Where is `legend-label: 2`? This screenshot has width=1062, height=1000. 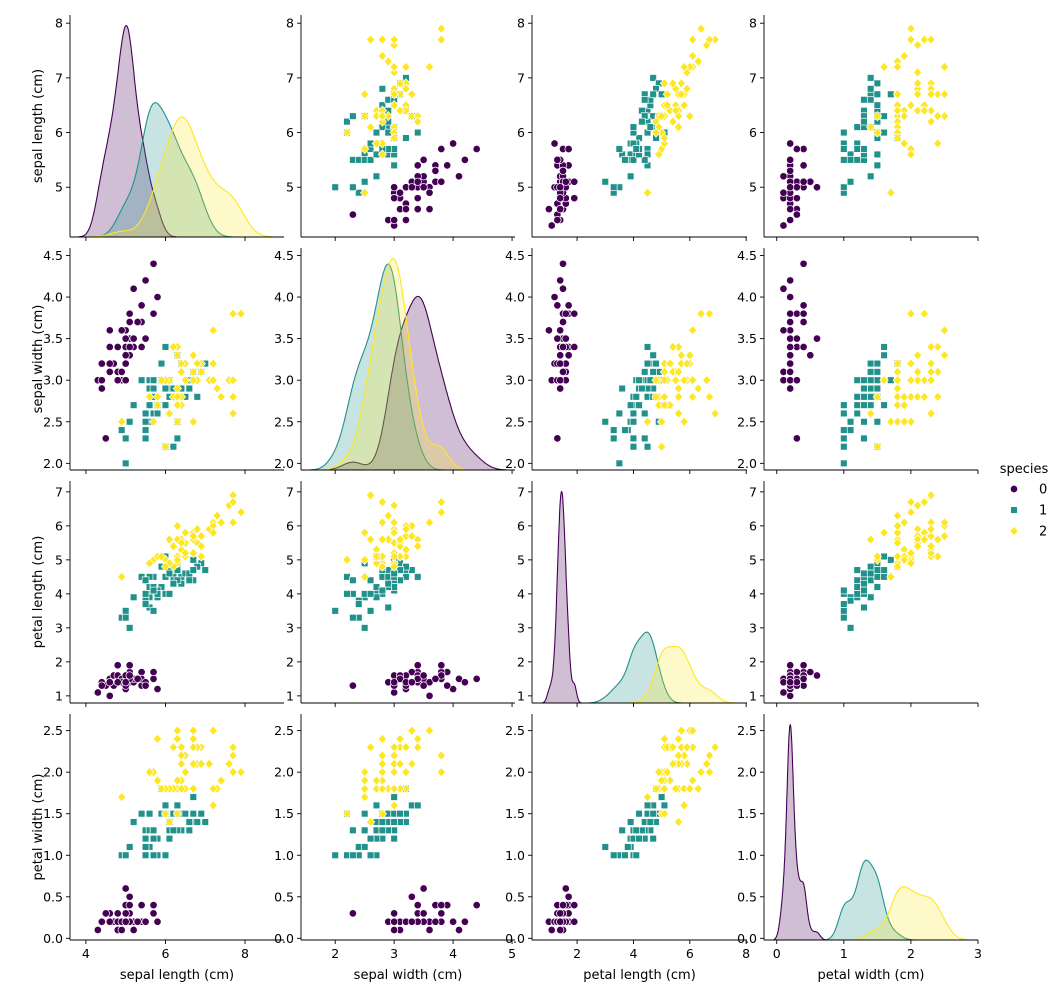 legend-label: 2 is located at coordinates (1043, 532).